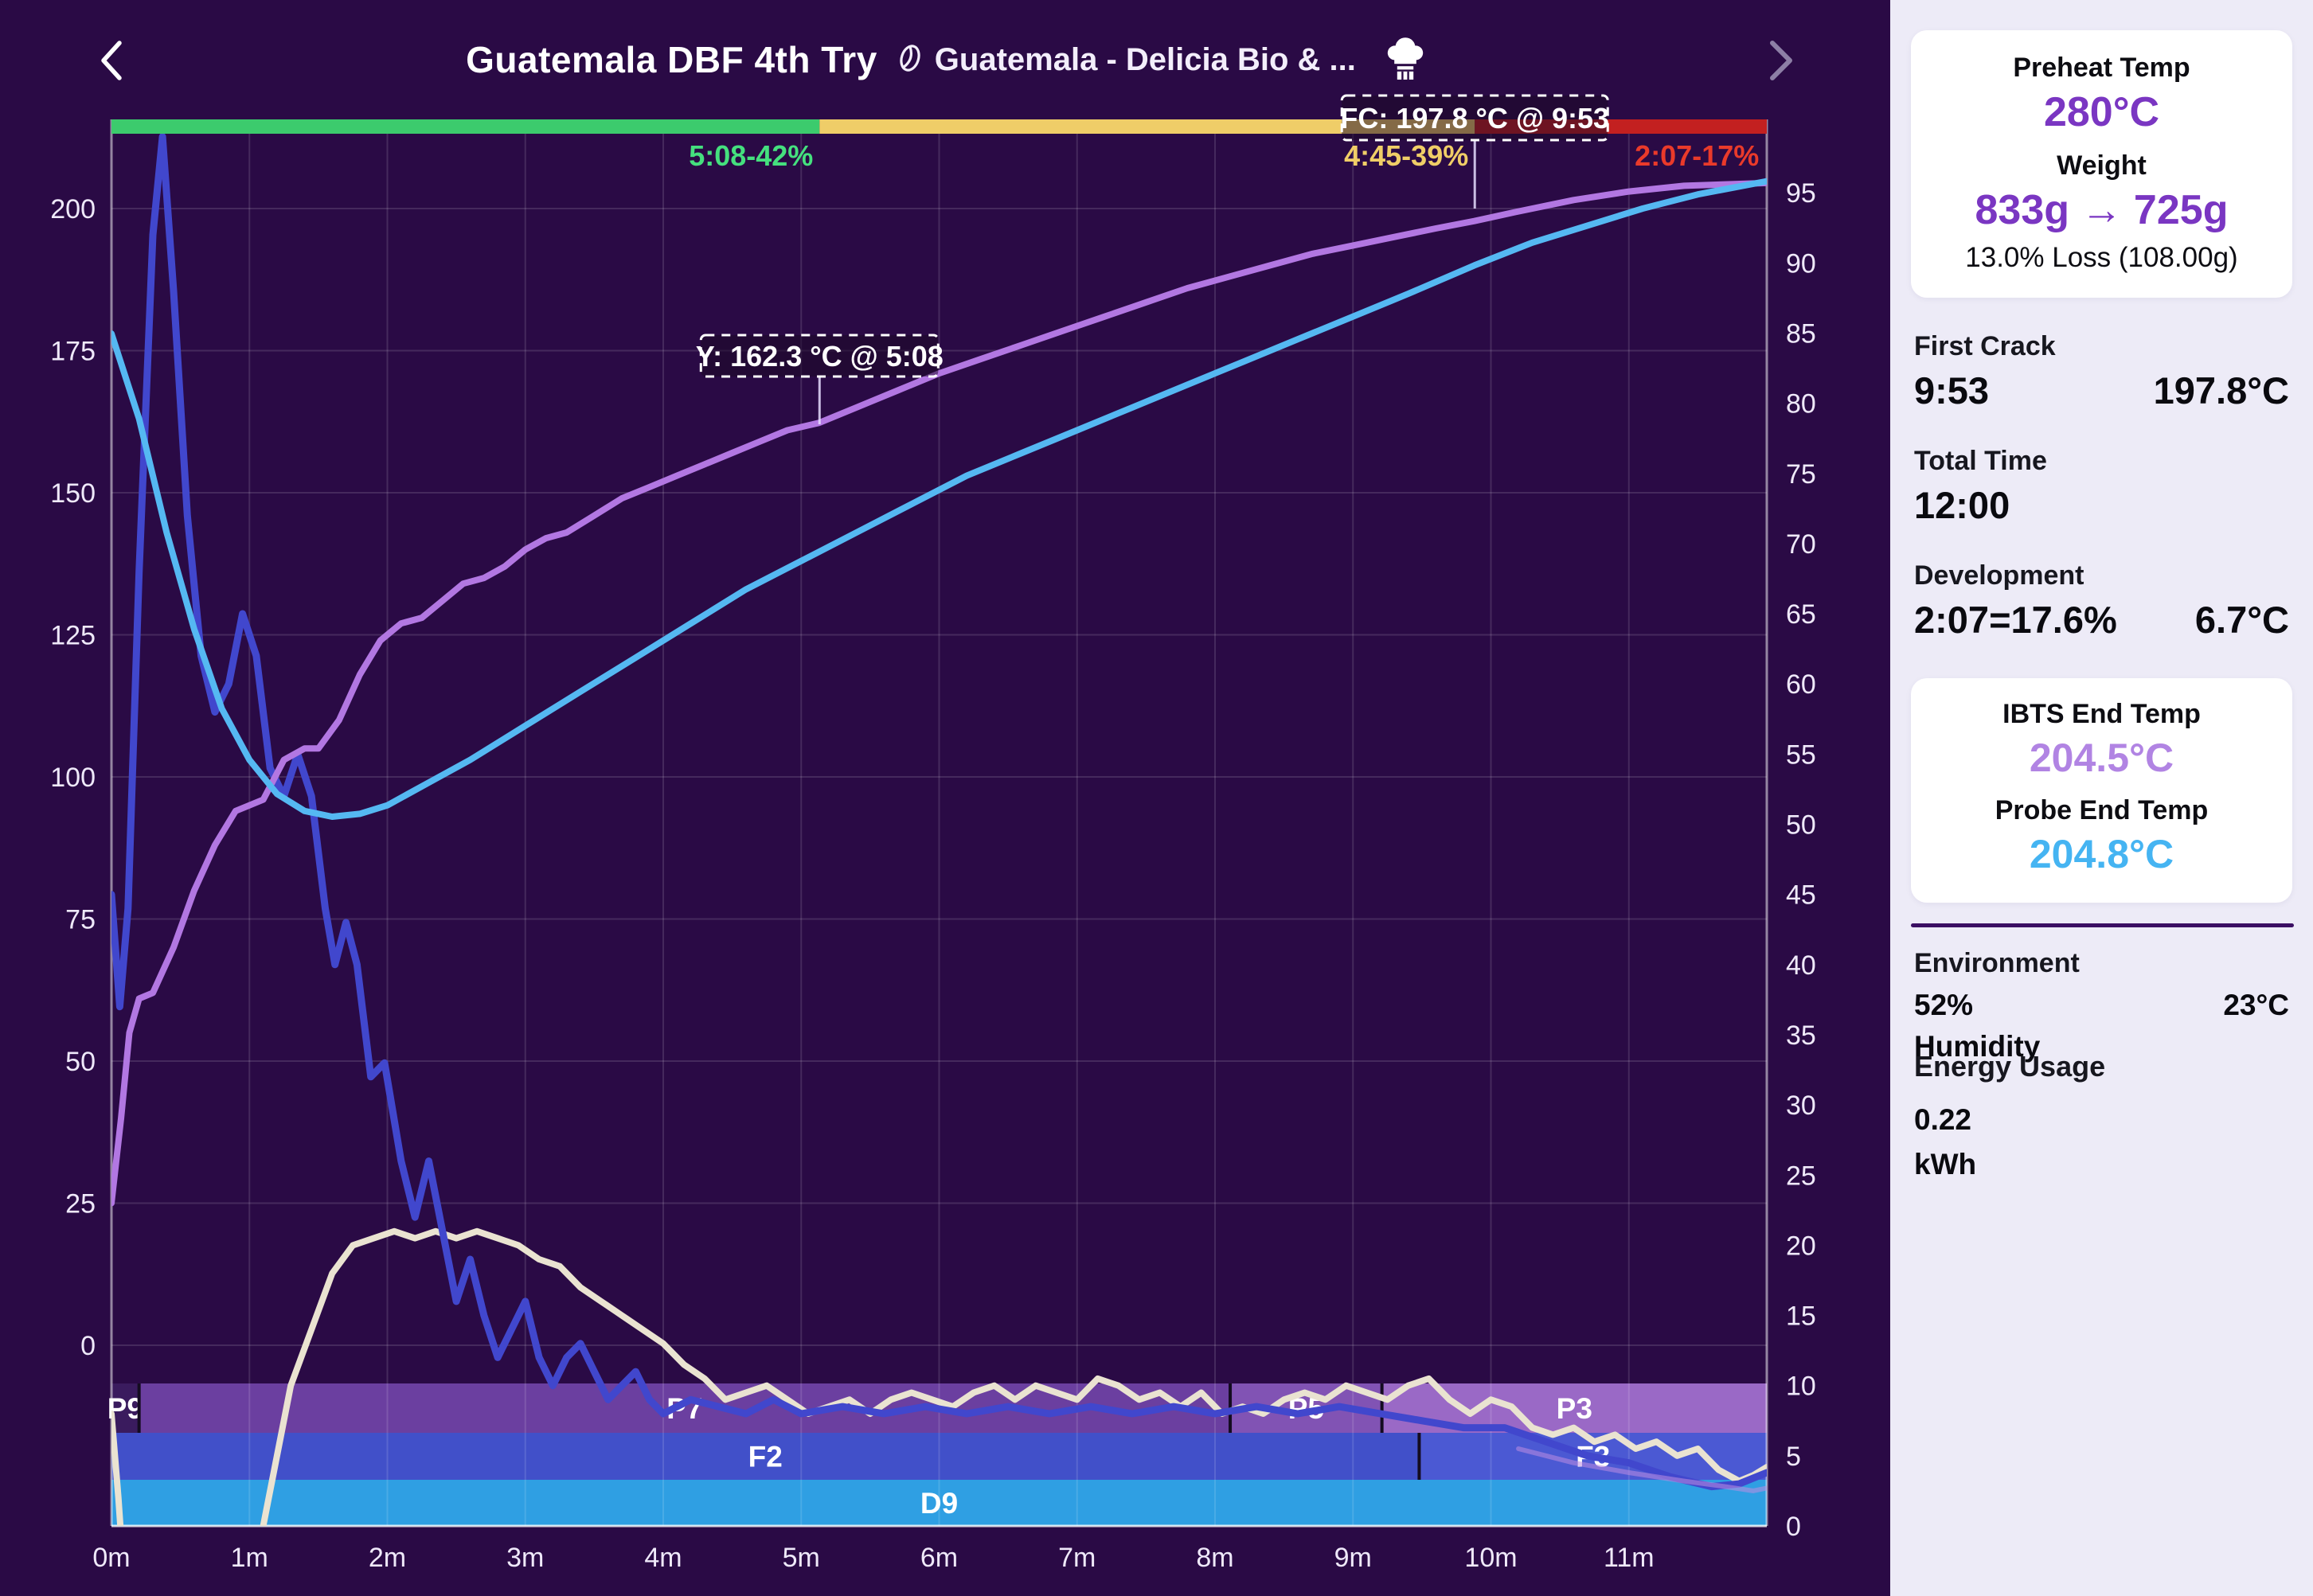  I want to click on svg-text: 65, so click(1801, 614).